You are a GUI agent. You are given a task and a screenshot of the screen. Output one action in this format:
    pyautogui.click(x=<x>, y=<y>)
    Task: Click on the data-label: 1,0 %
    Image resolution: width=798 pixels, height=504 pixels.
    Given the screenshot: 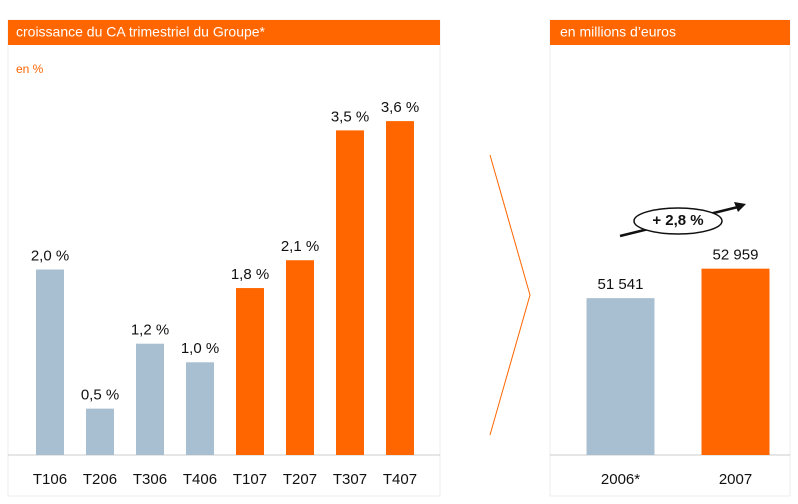 What is the action you would take?
    pyautogui.click(x=200, y=348)
    